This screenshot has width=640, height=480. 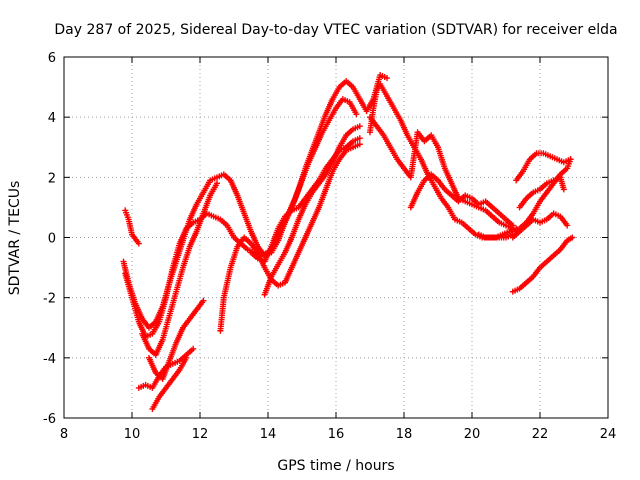 What do you see at coordinates (64, 434) in the screenshot?
I see `x-tick-label: 8` at bounding box center [64, 434].